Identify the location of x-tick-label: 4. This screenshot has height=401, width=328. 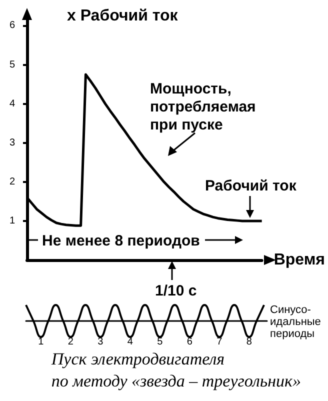
(130, 342).